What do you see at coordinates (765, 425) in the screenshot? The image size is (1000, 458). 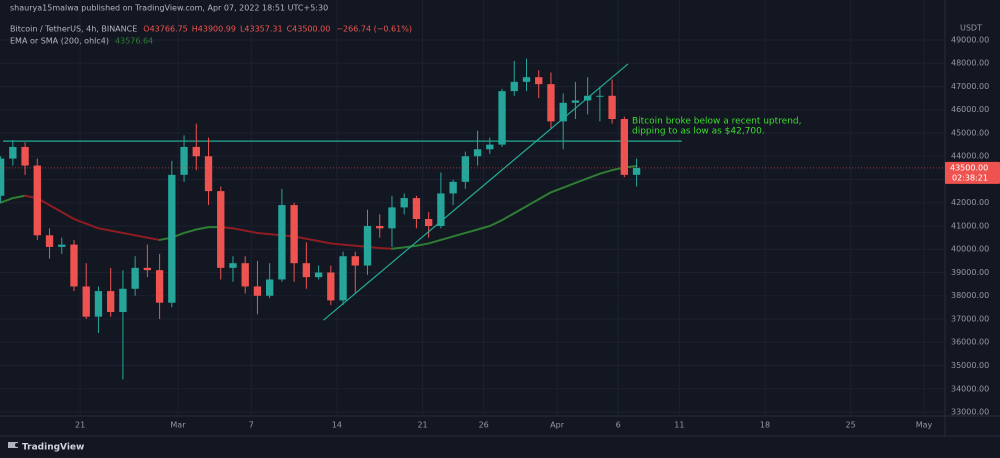 I see `x-tick-label: 18` at bounding box center [765, 425].